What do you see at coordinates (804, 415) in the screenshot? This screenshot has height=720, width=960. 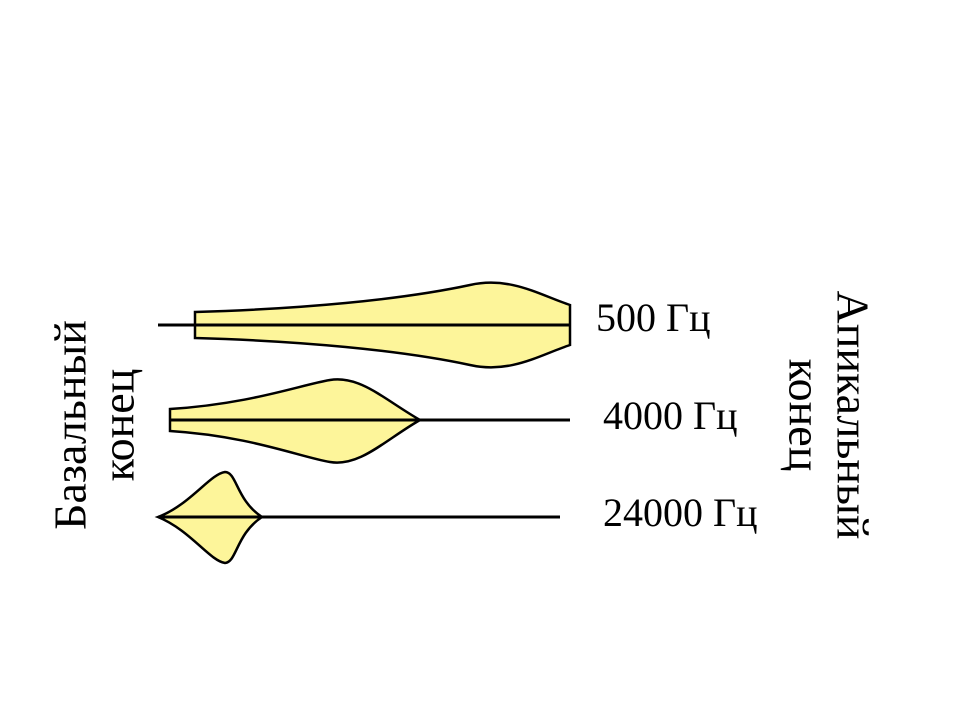 I see `apical-label: конец` at bounding box center [804, 415].